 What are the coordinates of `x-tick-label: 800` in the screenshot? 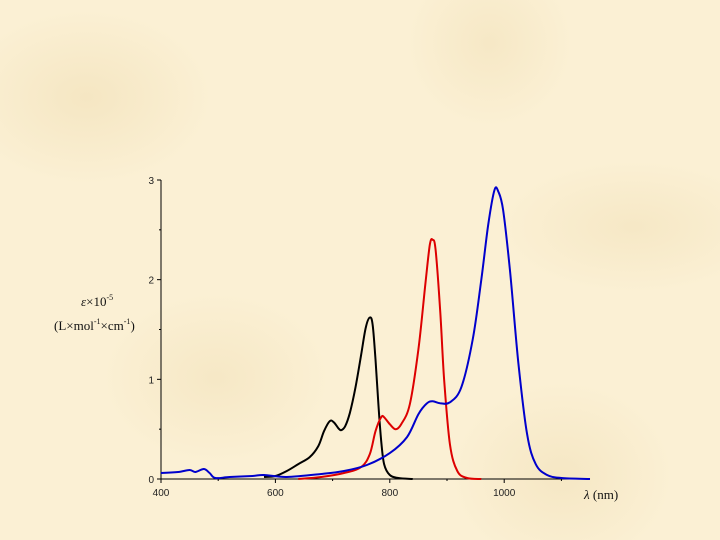 It's located at (389, 493).